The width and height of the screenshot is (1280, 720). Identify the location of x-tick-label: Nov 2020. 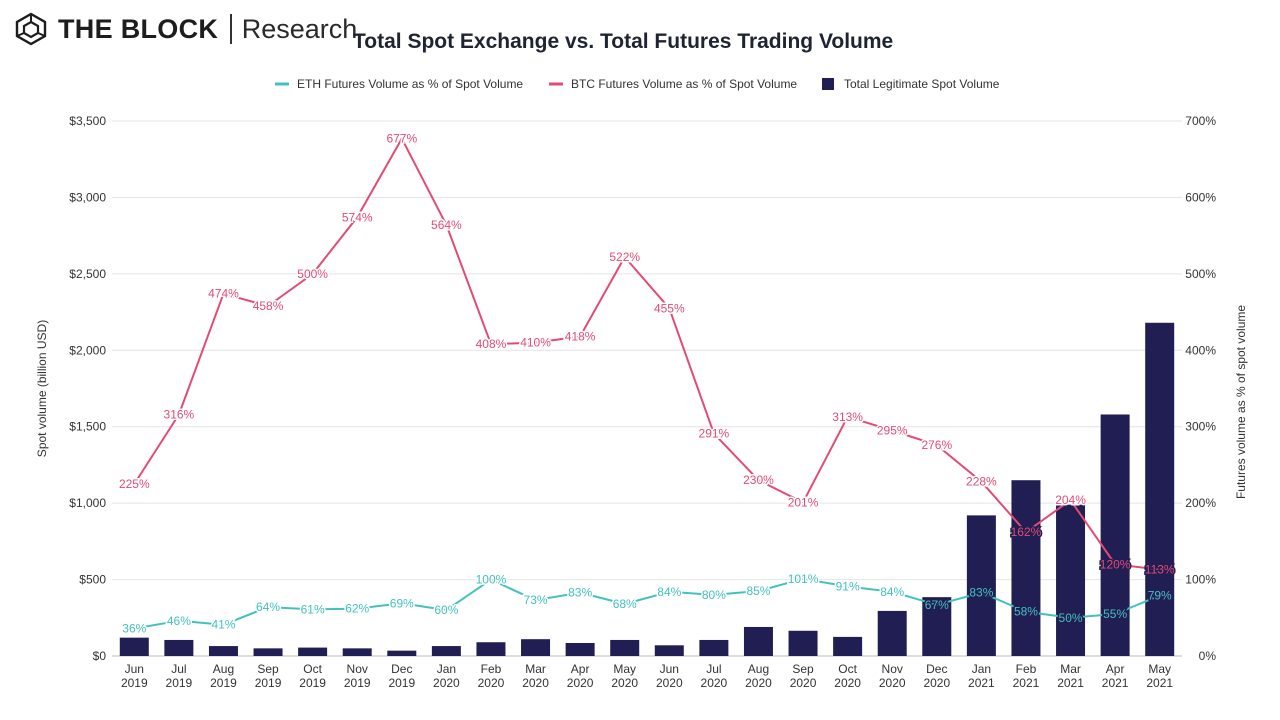
(892, 676).